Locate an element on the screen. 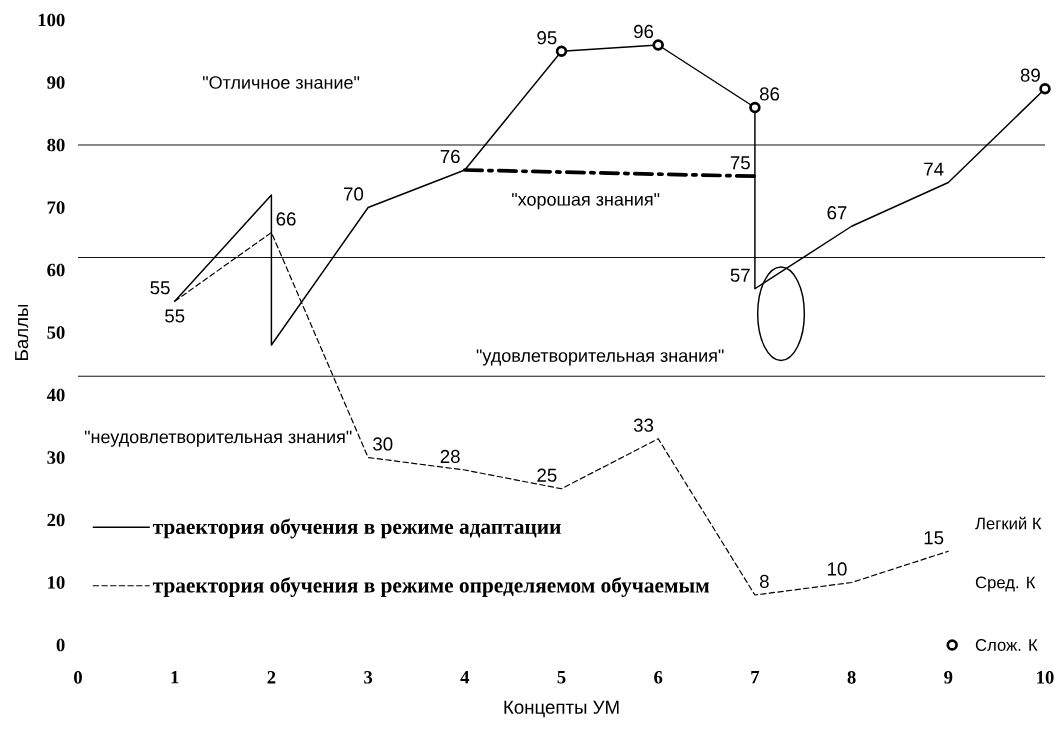 This screenshot has height=747, width=1062. y-tick-label: 20 is located at coordinates (56, 520).